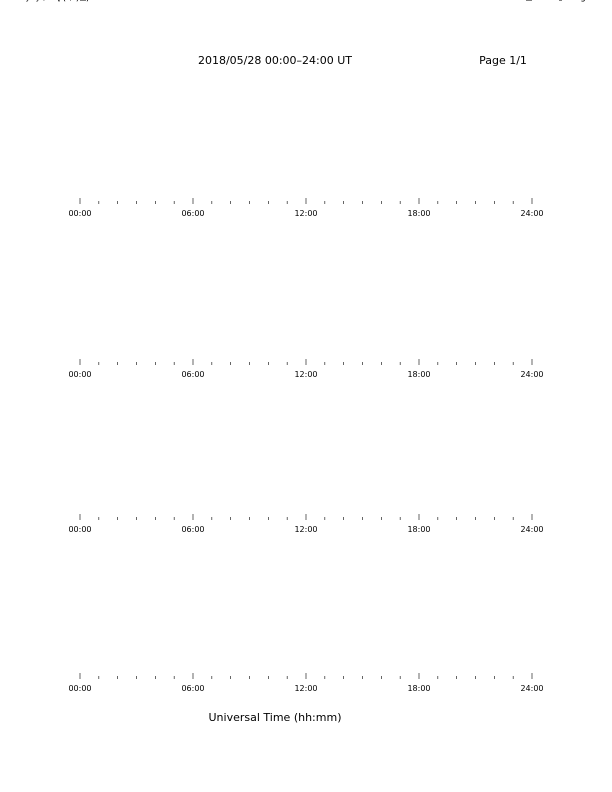 The width and height of the screenshot is (612, 792). I want to click on figure-title: 2018/05/28 00:00–24:00 UT, so click(275, 60).